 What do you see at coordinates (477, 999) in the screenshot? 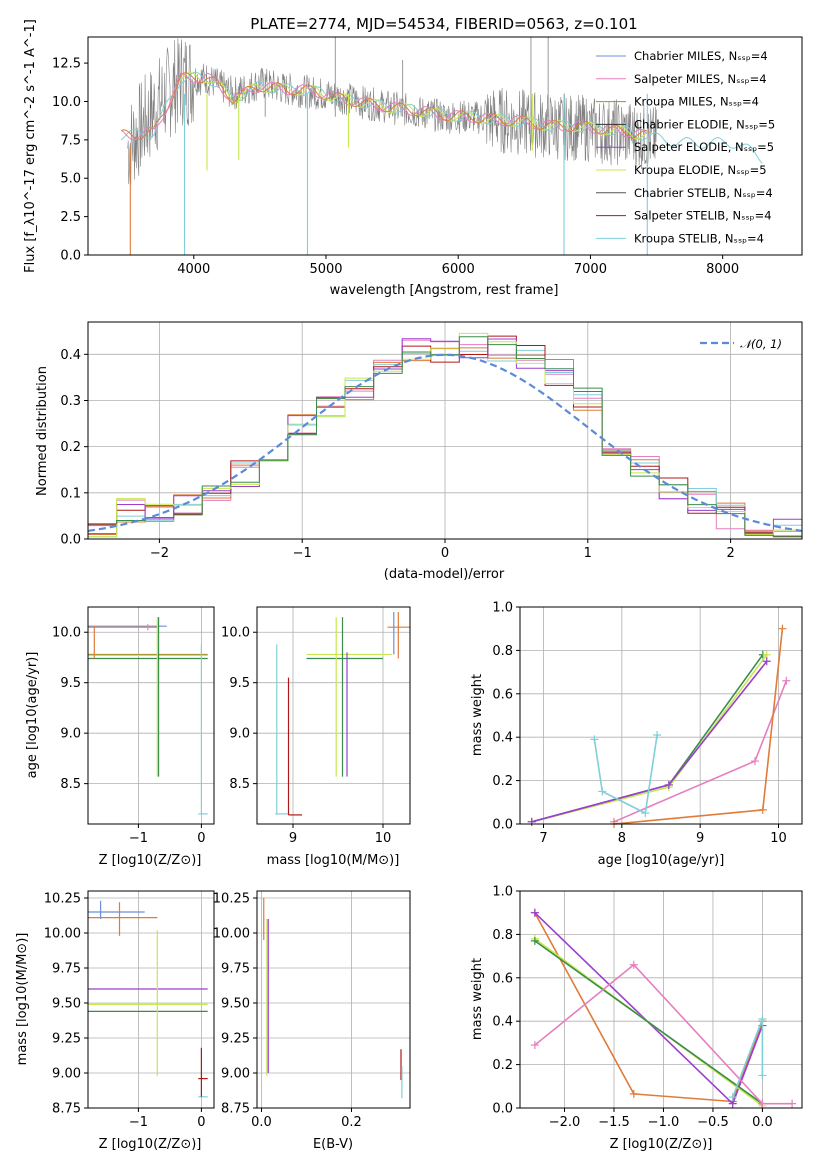
I see `mwz-ylabel: mass weight` at bounding box center [477, 999].